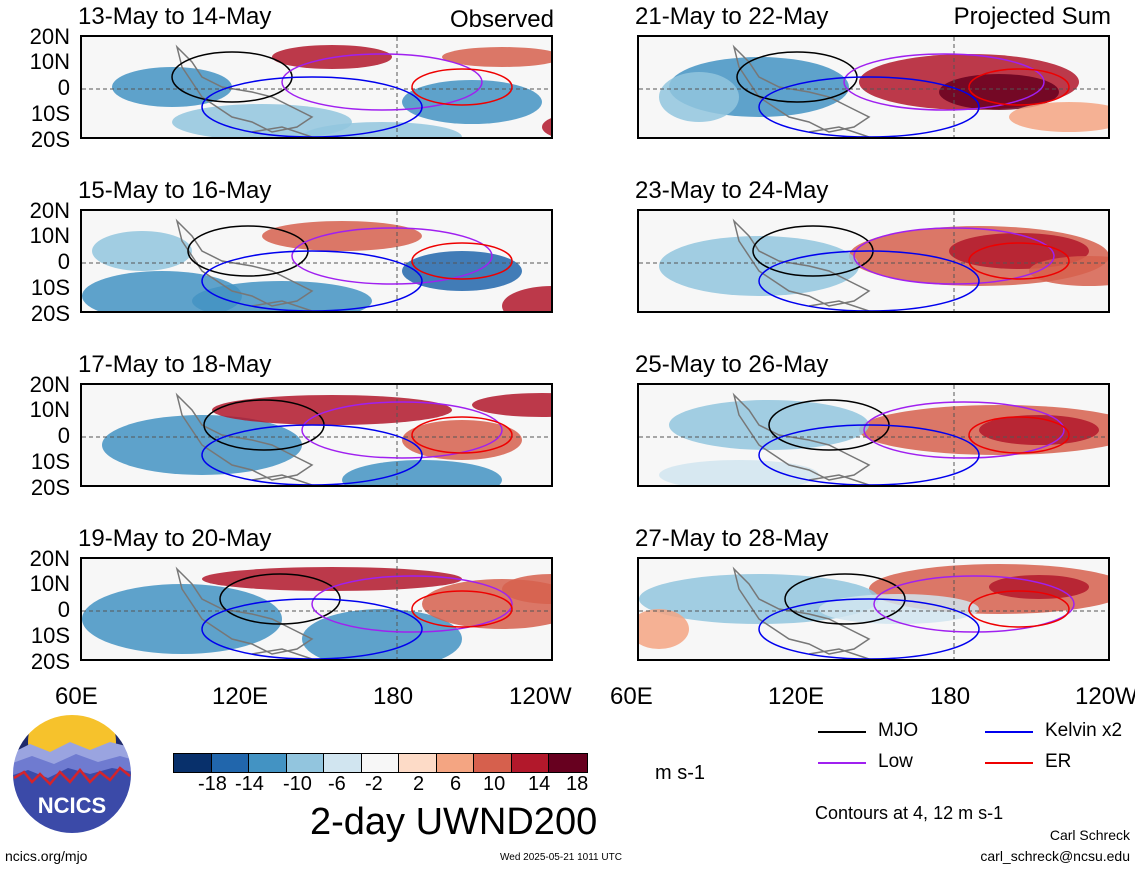 The height and width of the screenshot is (872, 1135). Describe the element at coordinates (950, 696) in the screenshot. I see `lon-label: 180` at that location.